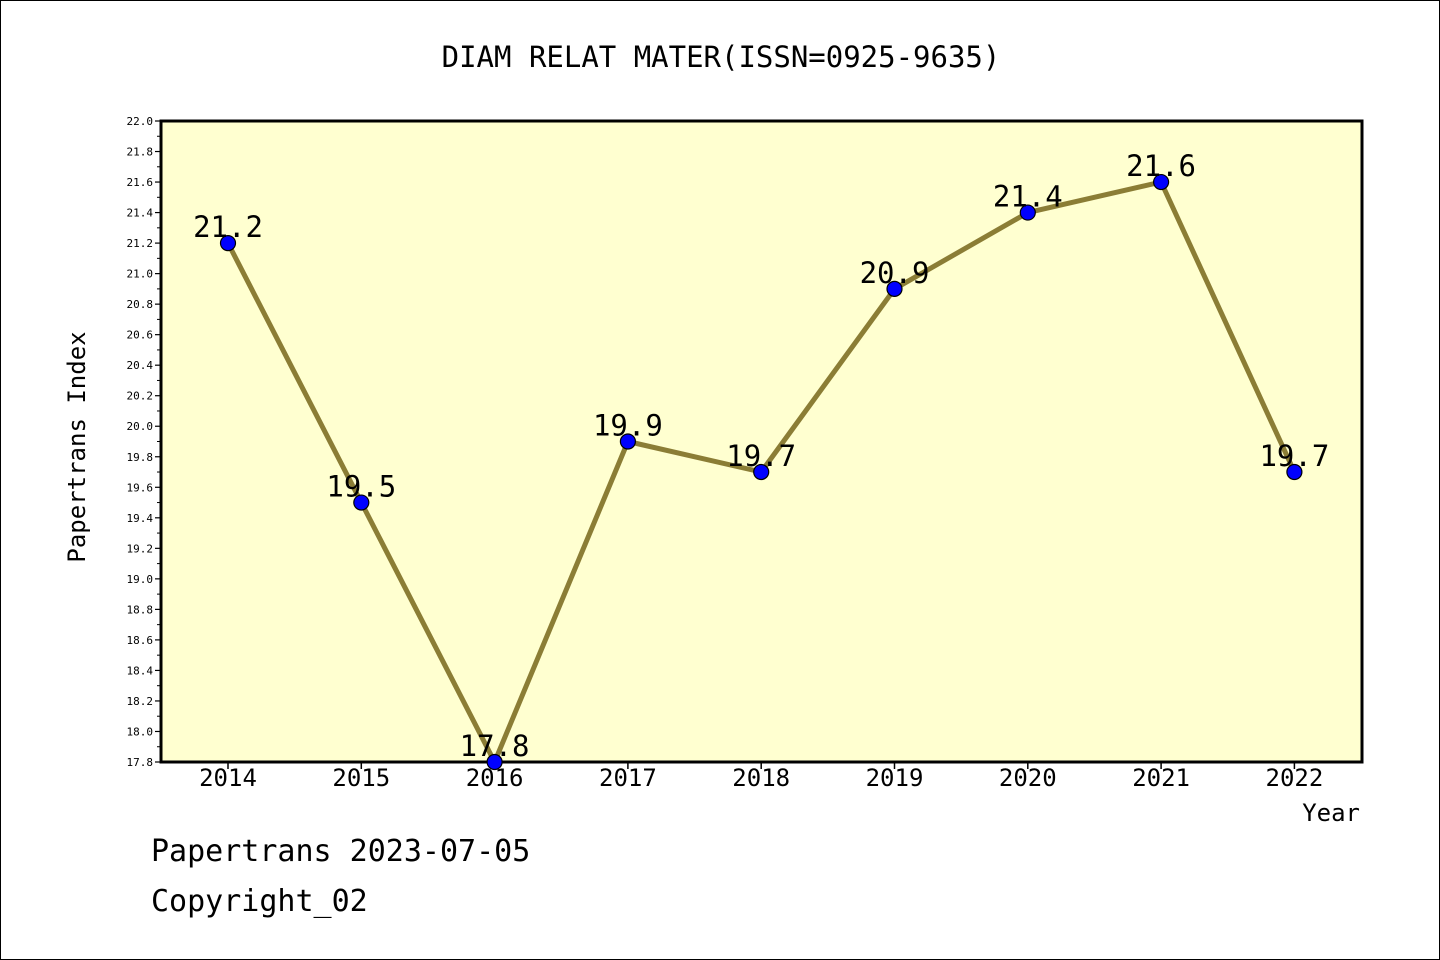 This screenshot has width=1440, height=960. Describe the element at coordinates (140, 365) in the screenshot. I see `y-tick-label: 20.4` at that location.